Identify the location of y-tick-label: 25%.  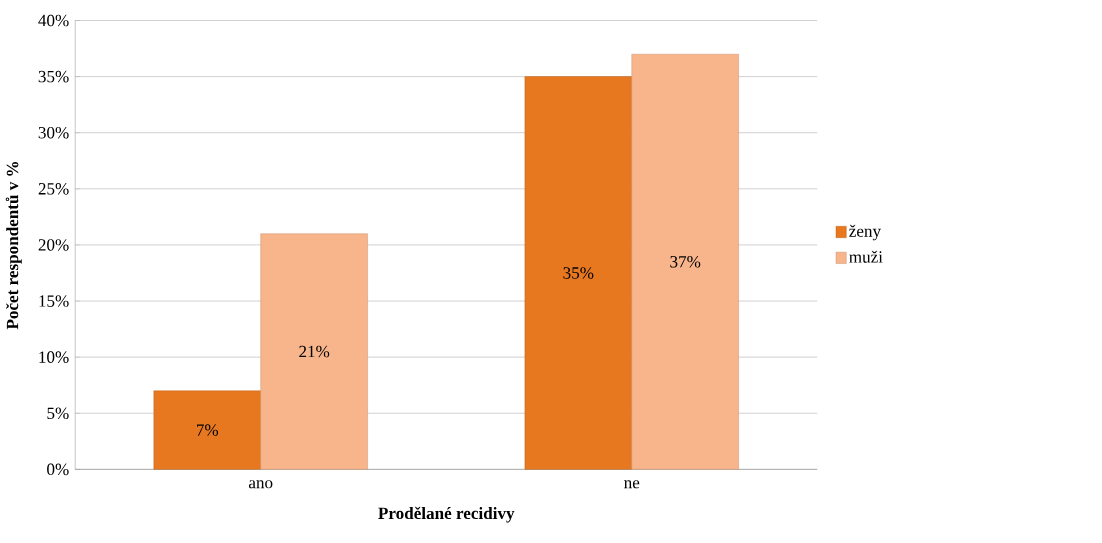
(53, 189).